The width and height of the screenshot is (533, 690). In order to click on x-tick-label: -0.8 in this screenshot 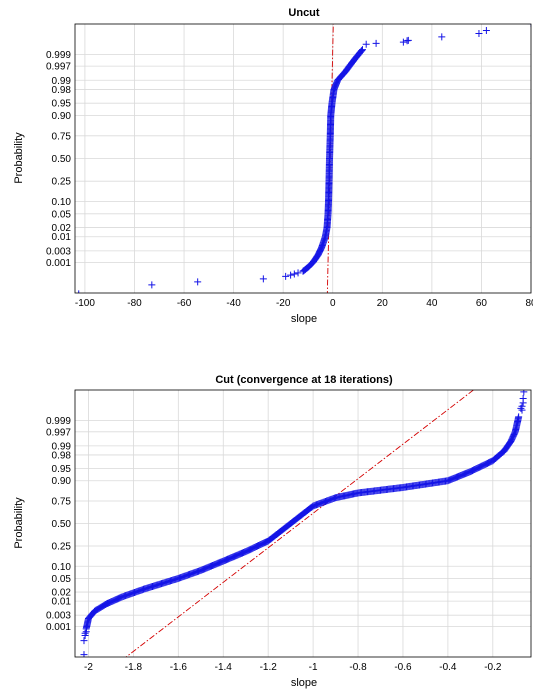, I will do `click(358, 667)`.